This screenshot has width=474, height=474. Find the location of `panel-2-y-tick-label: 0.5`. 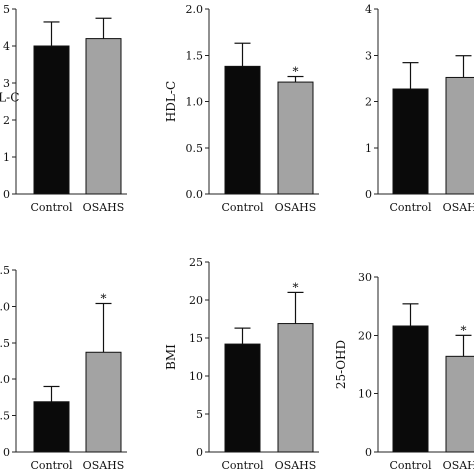

panel-2-y-tick-label: 0.5 is located at coordinates (195, 148).